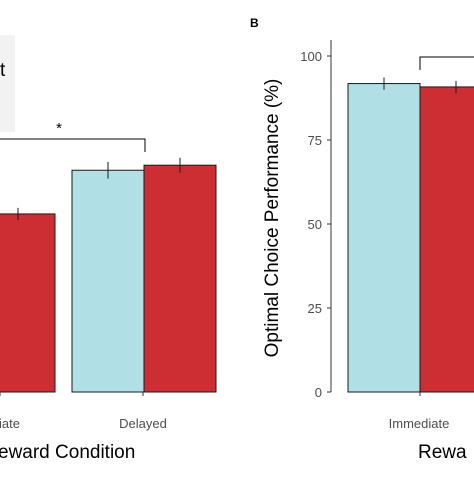 The height and width of the screenshot is (479, 474). I want to click on y-ticks: 0 25 50 75 100, so click(315, 224).